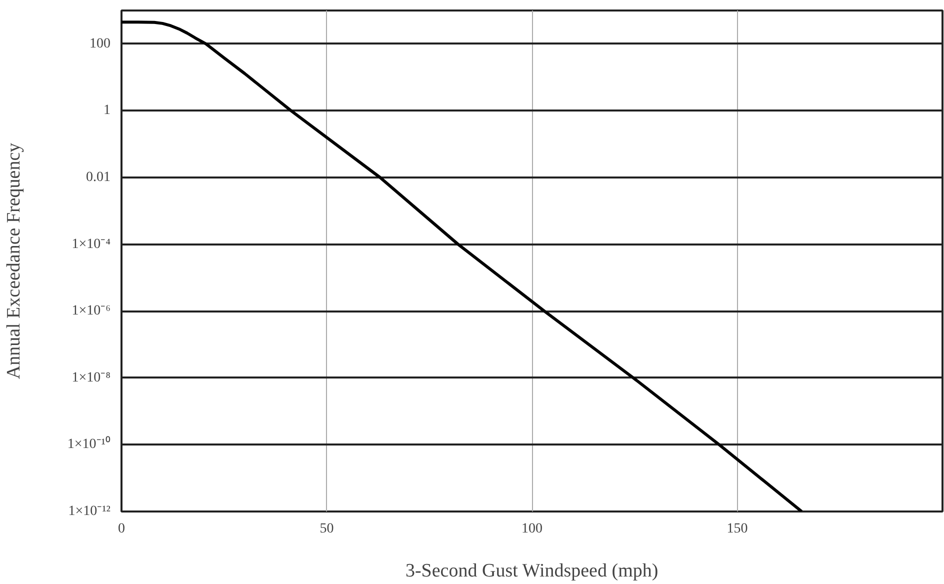  Describe the element at coordinates (107, 110) in the screenshot. I see `y-tick-label: 1` at that location.